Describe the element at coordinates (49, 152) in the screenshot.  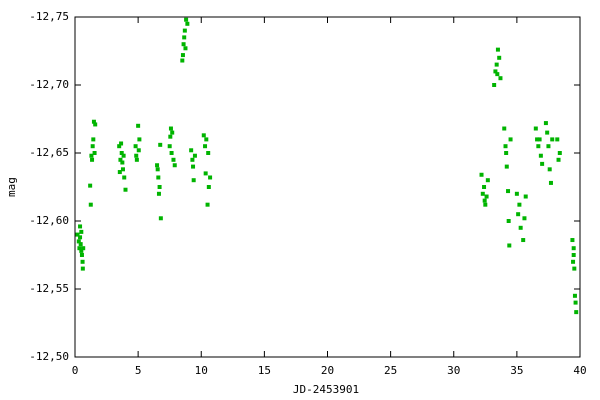
I see `y-tick-label: -12,65` at that location.